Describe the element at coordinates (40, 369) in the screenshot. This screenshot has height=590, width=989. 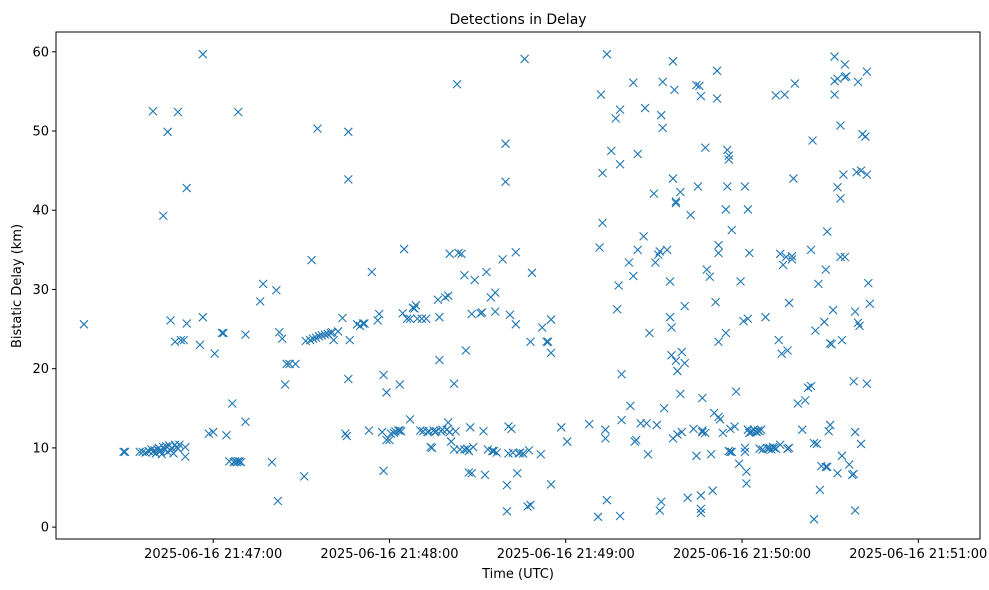
I see `y-tick-label: 20` at that location.